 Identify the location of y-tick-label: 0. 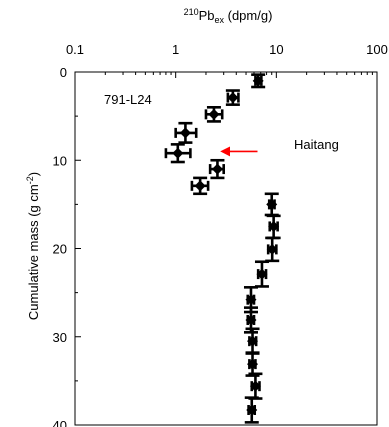
(63, 72).